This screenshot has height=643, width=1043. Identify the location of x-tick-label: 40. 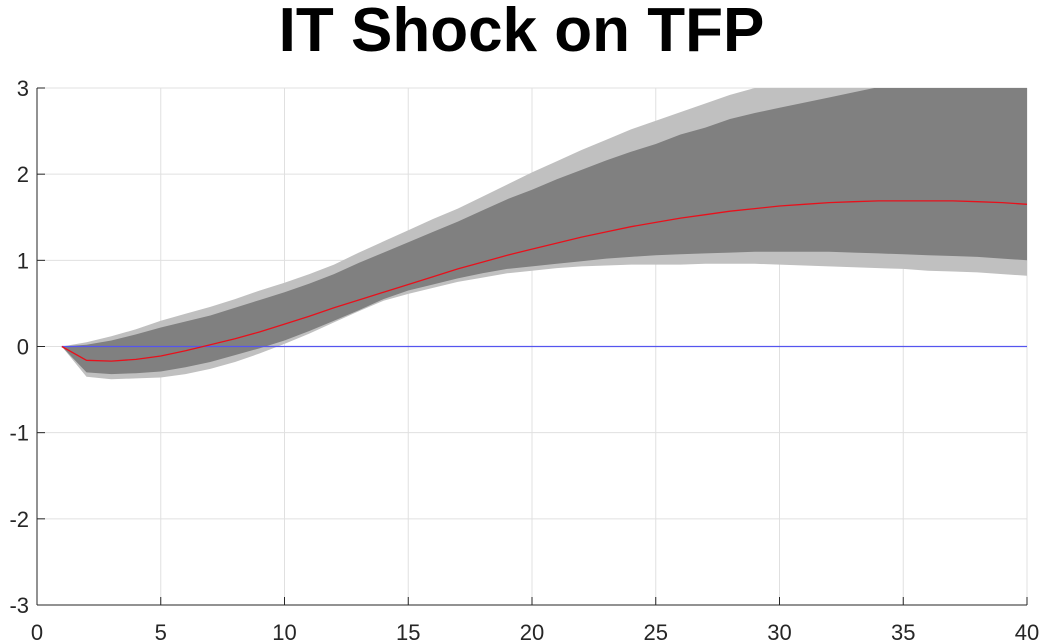
(1027, 631).